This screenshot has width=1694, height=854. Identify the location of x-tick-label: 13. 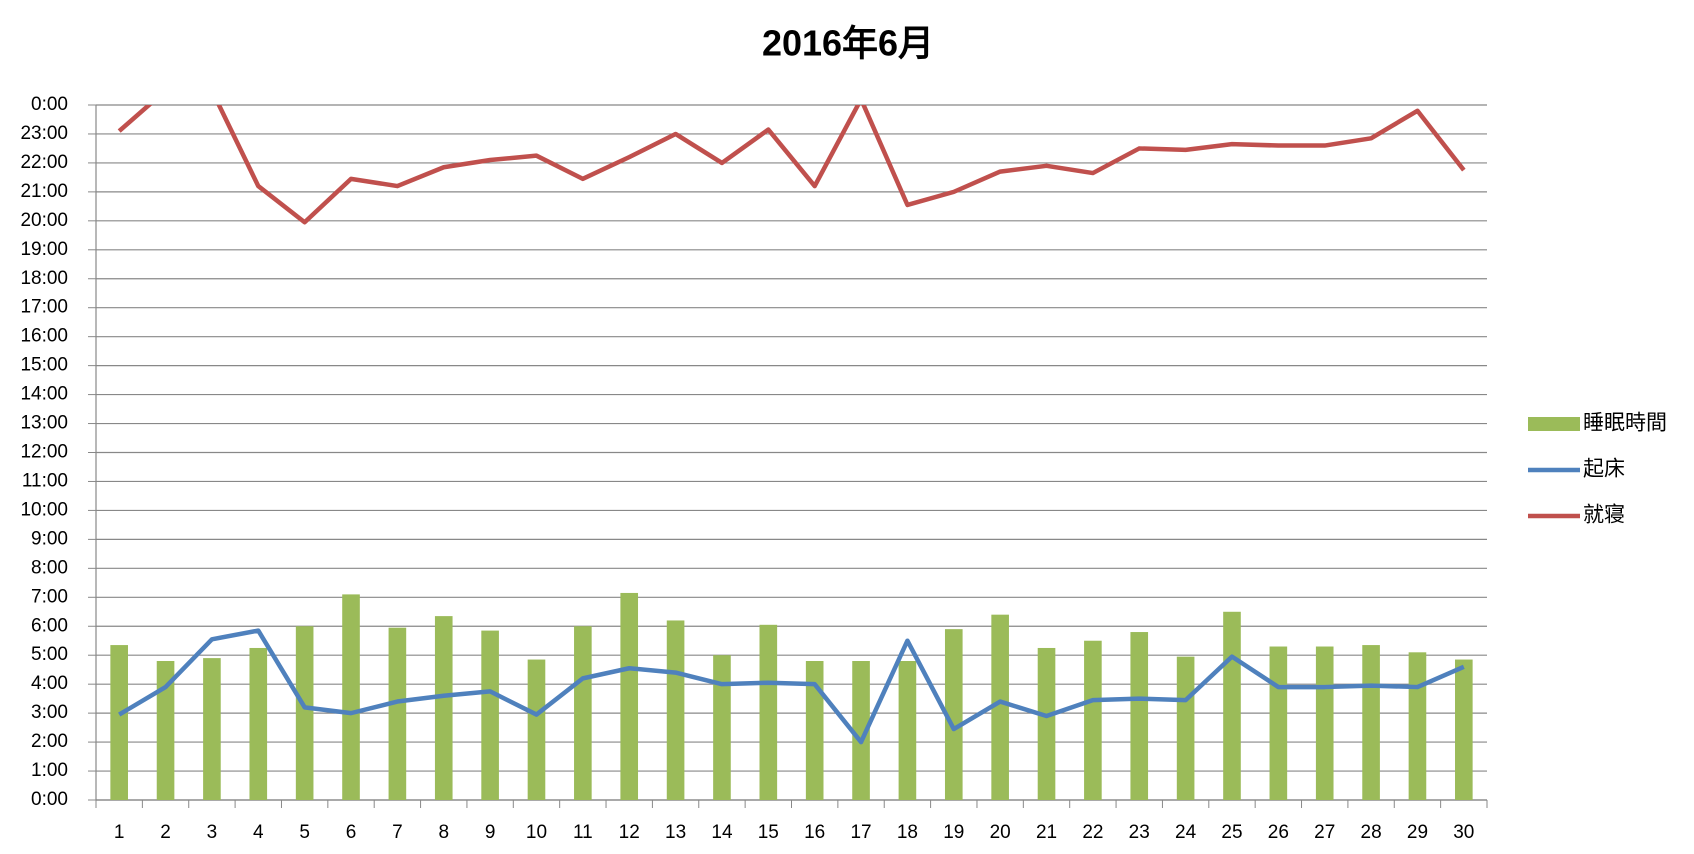
(675, 832).